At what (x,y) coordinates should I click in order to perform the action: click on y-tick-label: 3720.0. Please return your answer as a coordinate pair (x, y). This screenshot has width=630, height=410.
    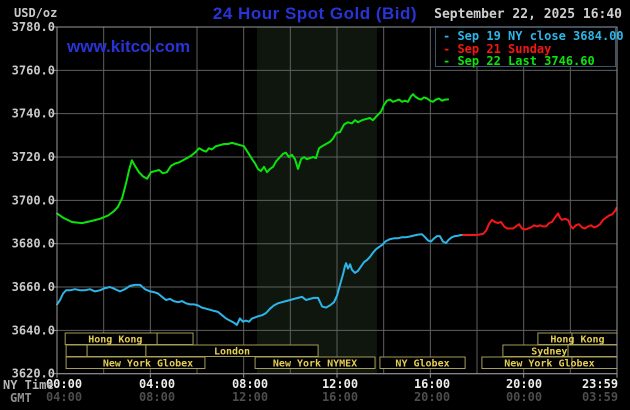
    Looking at the image, I should click on (33, 157).